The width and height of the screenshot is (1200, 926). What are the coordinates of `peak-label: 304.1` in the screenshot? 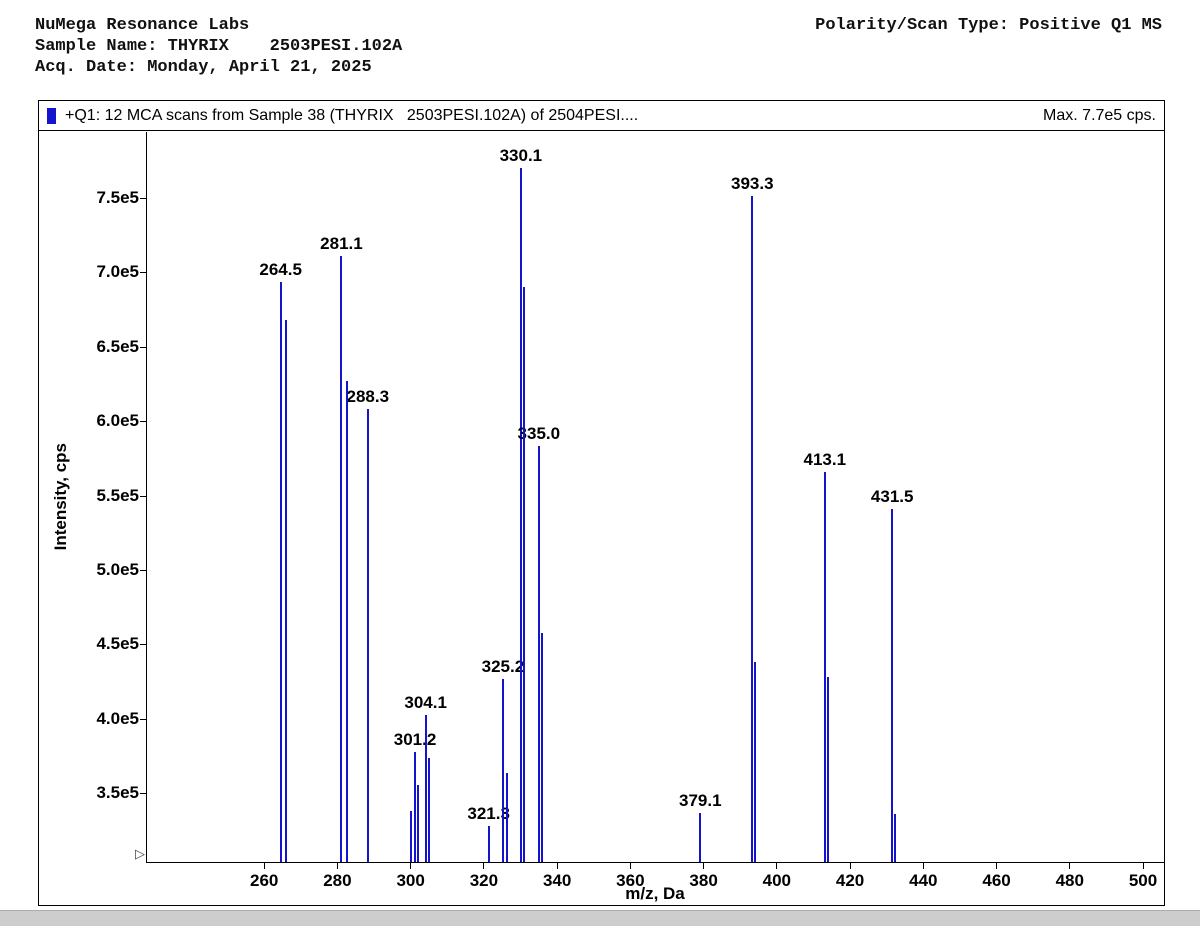 It's located at (425, 702).